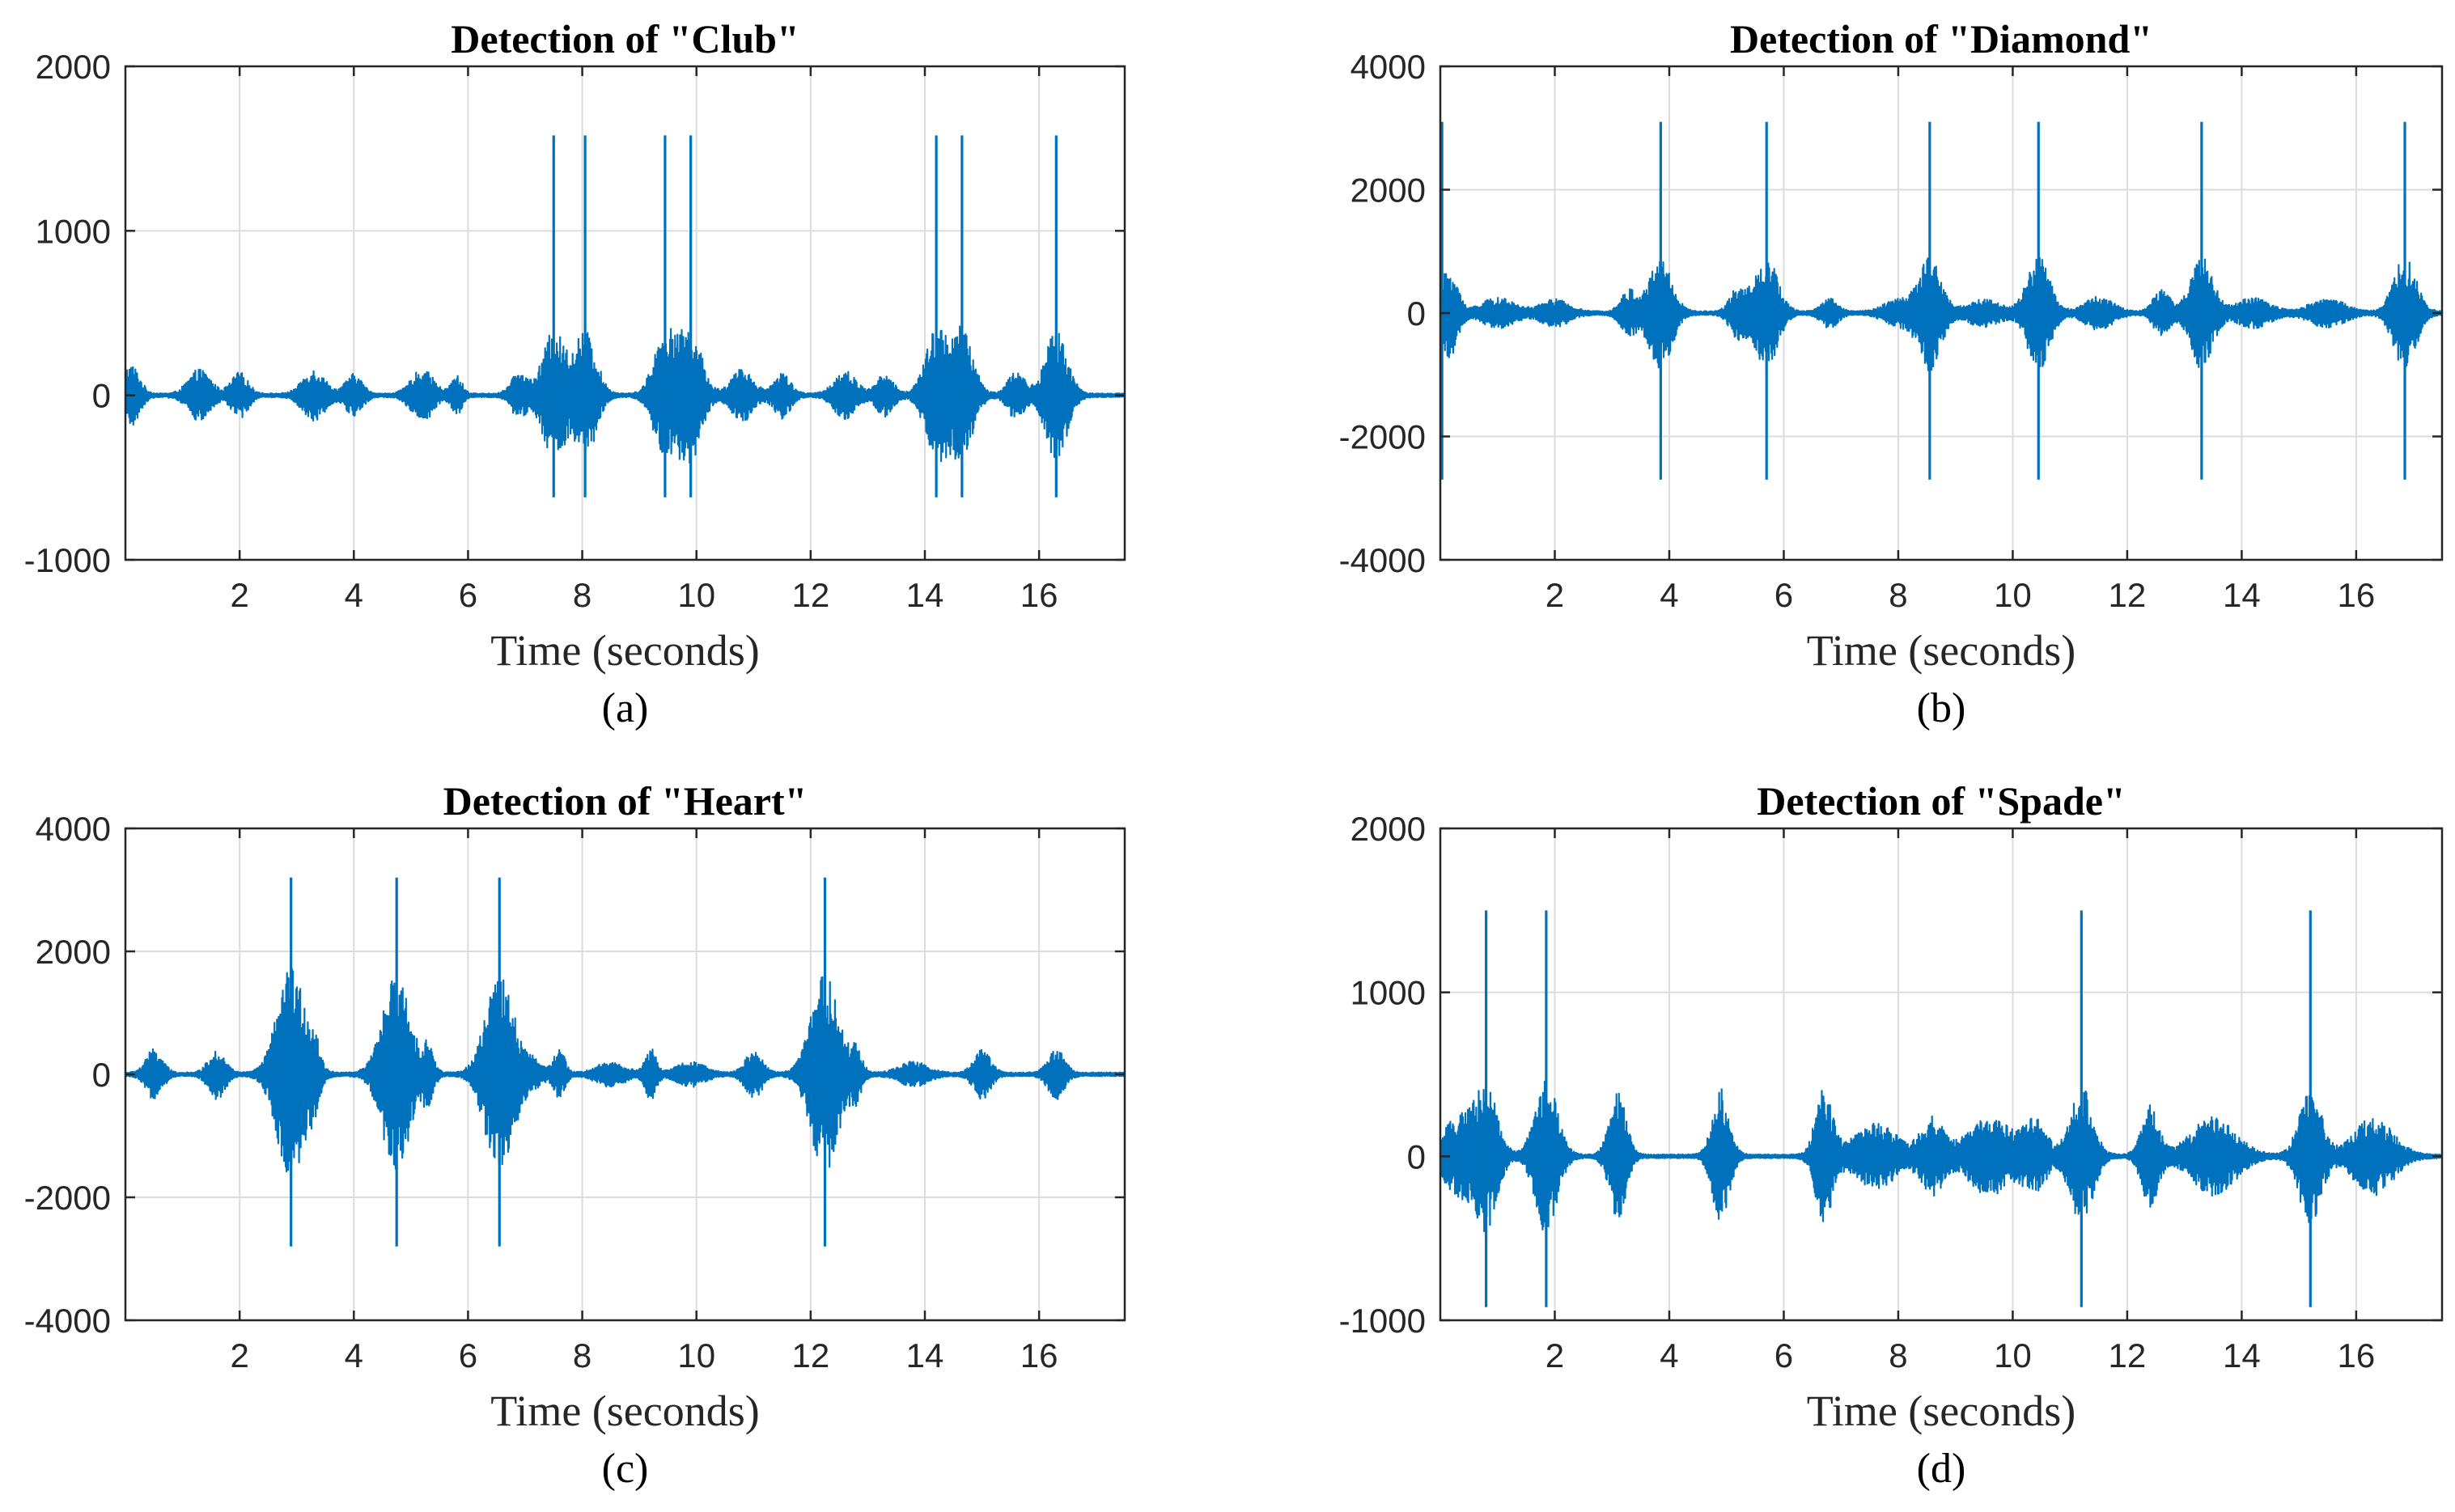  What do you see at coordinates (1941, 650) in the screenshot?
I see `chart-b-xlabel: Time (seconds)` at bounding box center [1941, 650].